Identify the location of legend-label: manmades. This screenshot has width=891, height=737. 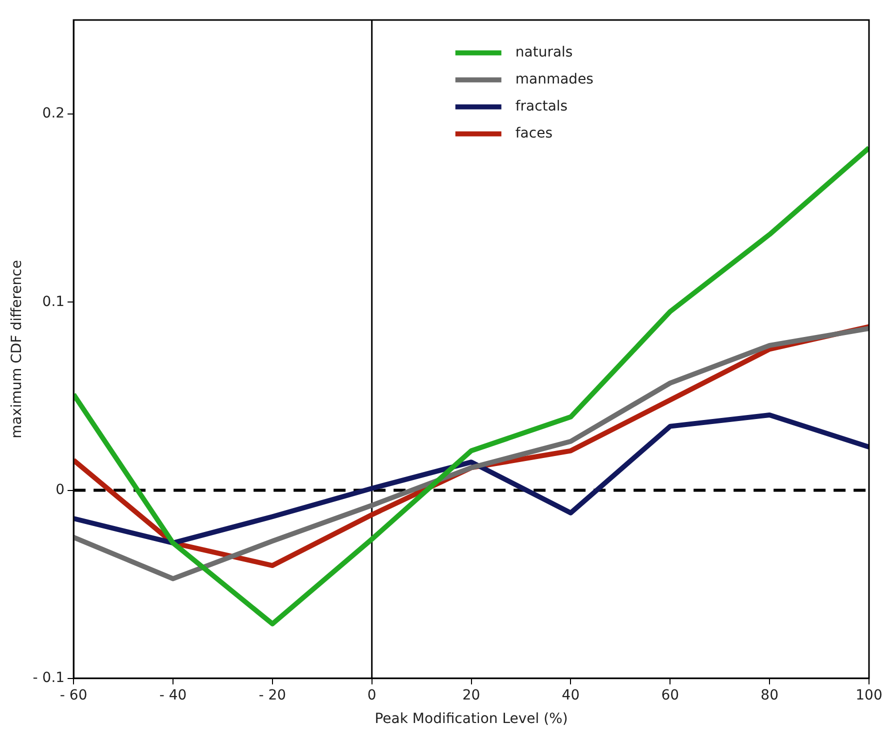
(554, 80).